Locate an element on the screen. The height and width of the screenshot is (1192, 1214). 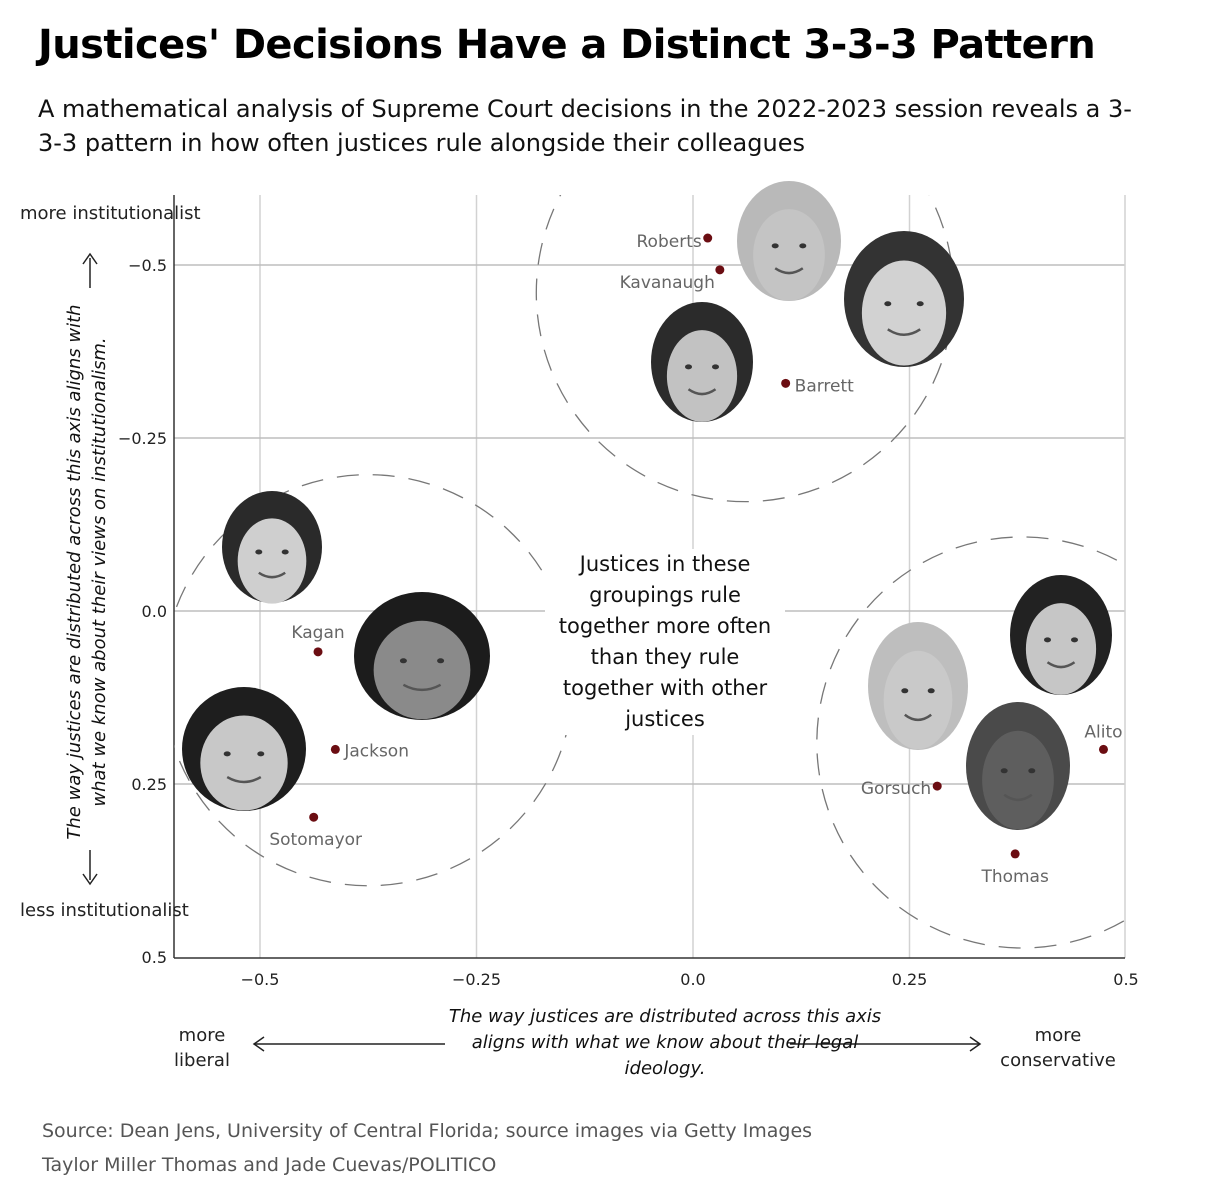
point-label-sotomayor: Sotomayor is located at coordinates (315, 840).